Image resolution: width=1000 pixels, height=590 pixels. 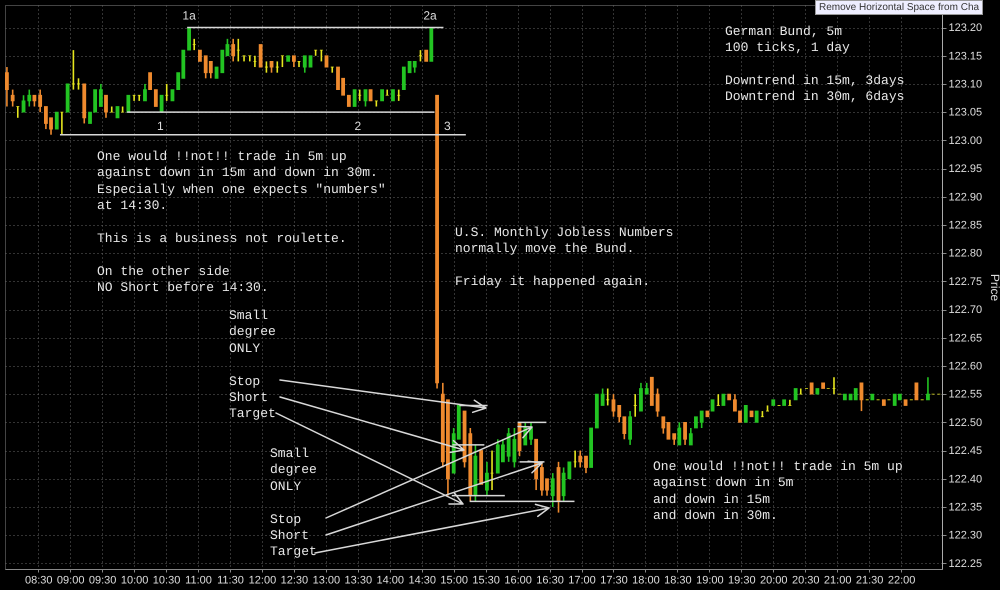 What do you see at coordinates (614, 580) in the screenshot?
I see `x-tick-label: 17:30` at bounding box center [614, 580].